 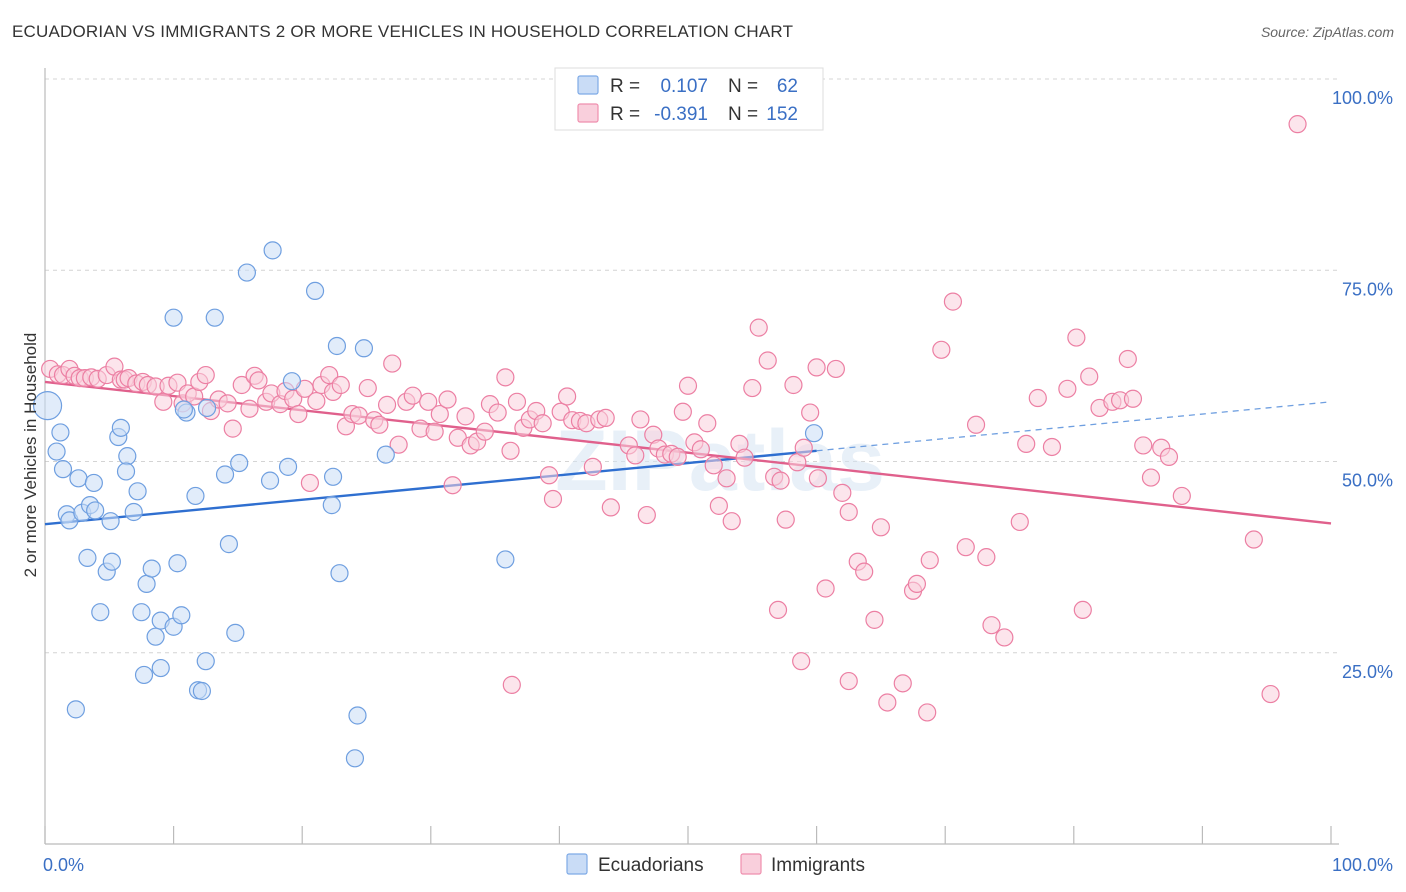 What do you see at coordinates (782, 114) in the screenshot?
I see `legend-n-value: 152` at bounding box center [782, 114].